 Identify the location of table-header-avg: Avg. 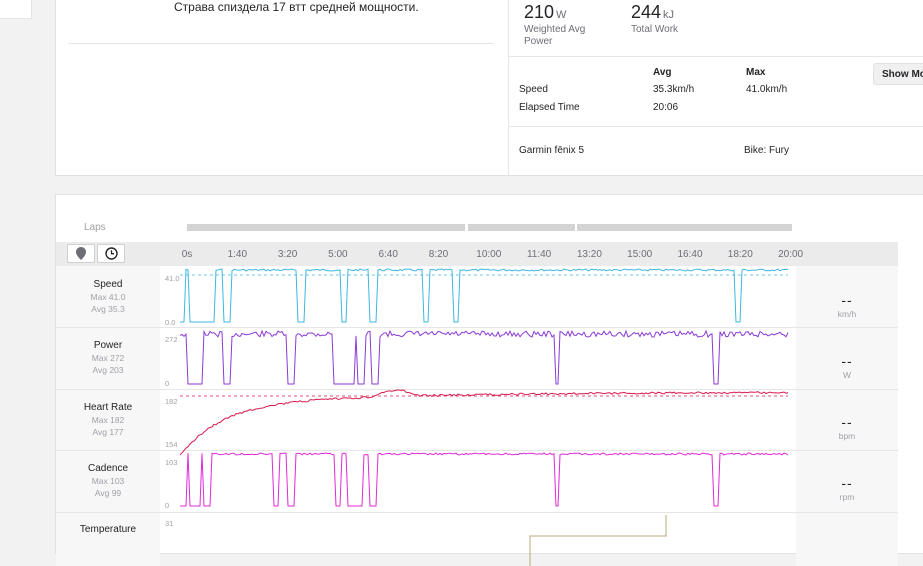
(662, 72).